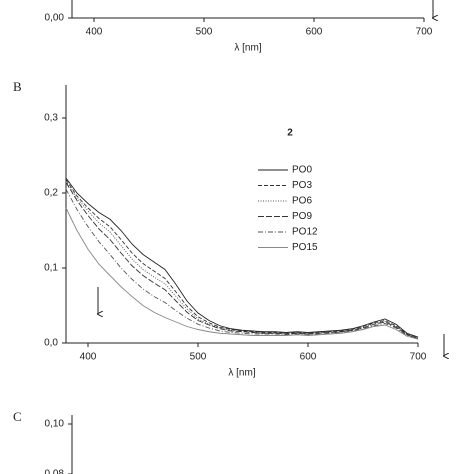 The image size is (474, 474). What do you see at coordinates (302, 170) in the screenshot?
I see `legend-label: PO0` at bounding box center [302, 170].